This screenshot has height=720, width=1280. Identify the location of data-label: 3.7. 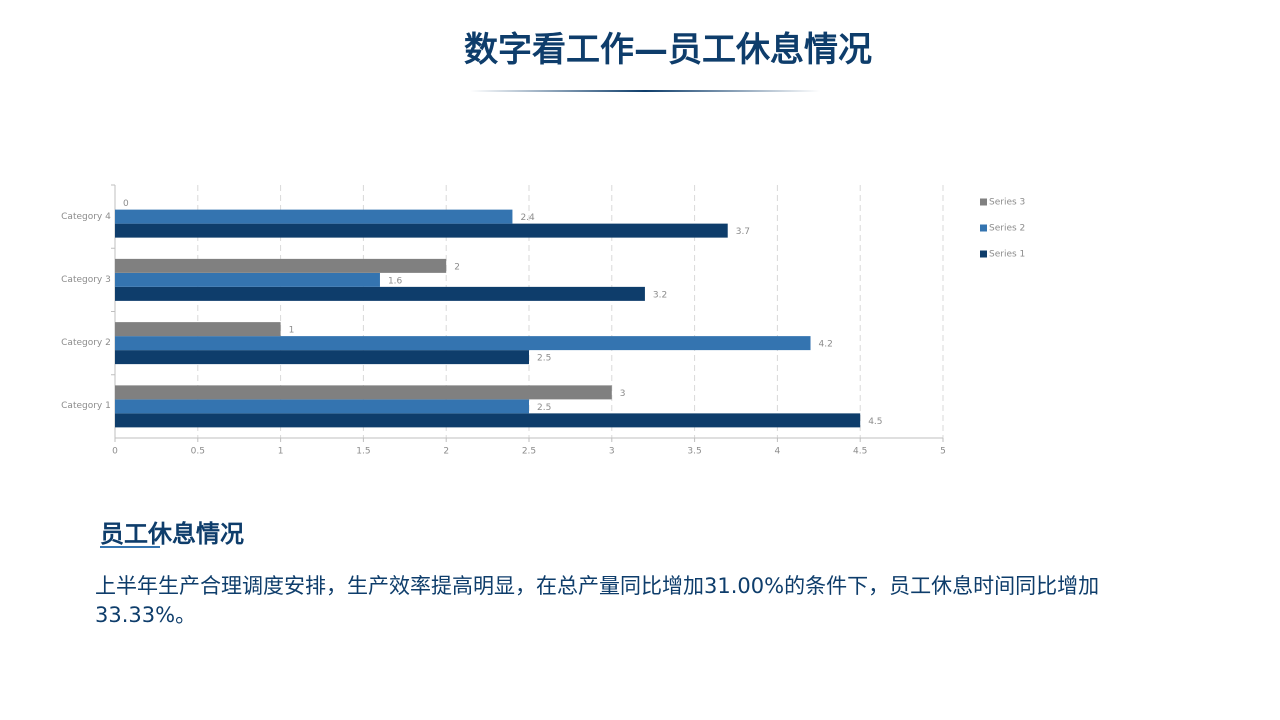
(743, 232).